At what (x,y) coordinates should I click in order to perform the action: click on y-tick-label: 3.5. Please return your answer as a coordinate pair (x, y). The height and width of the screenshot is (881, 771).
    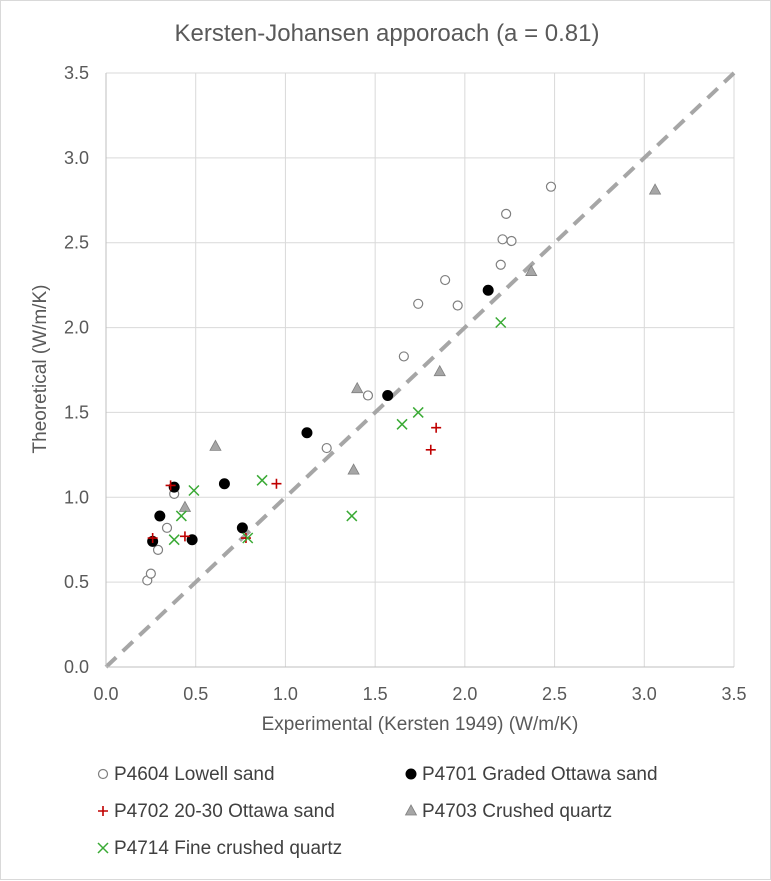
    Looking at the image, I should click on (76, 73).